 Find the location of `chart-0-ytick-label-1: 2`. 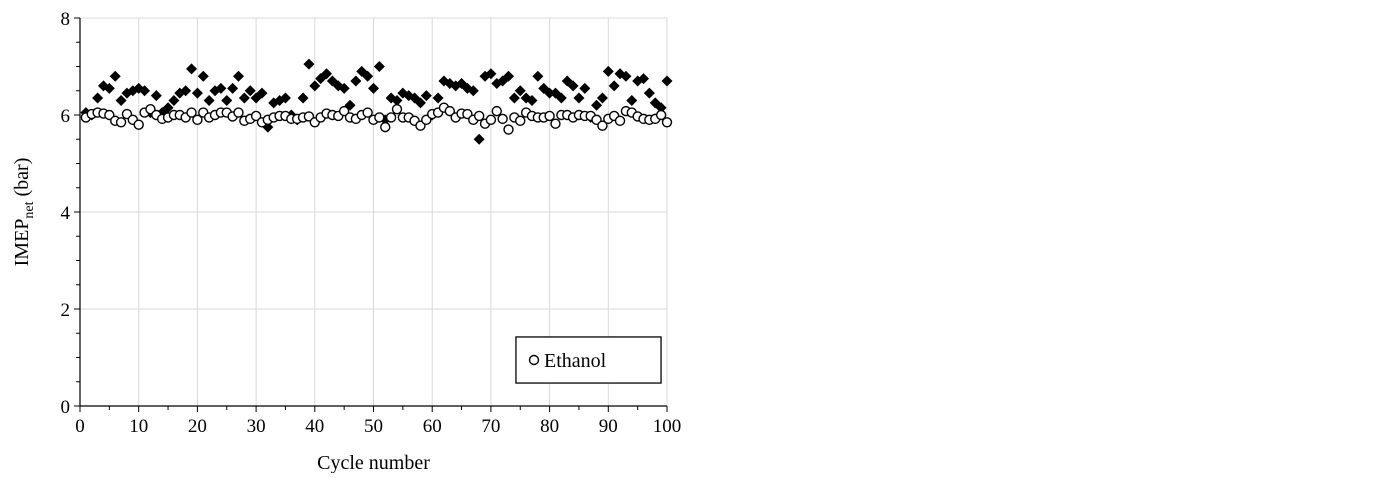

chart-0-ytick-label-1: 2 is located at coordinates (66, 310).